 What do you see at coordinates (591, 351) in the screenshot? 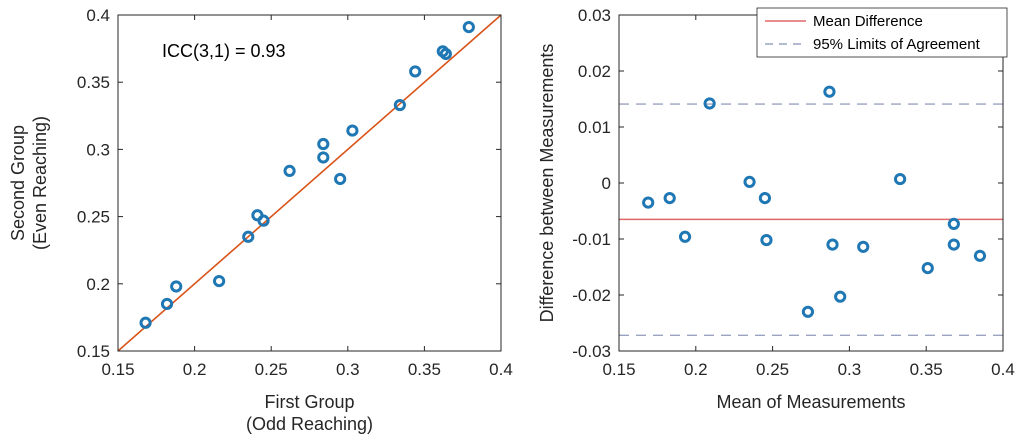
I see `bland-altman-y-tick-label: -0.03` at bounding box center [591, 351].